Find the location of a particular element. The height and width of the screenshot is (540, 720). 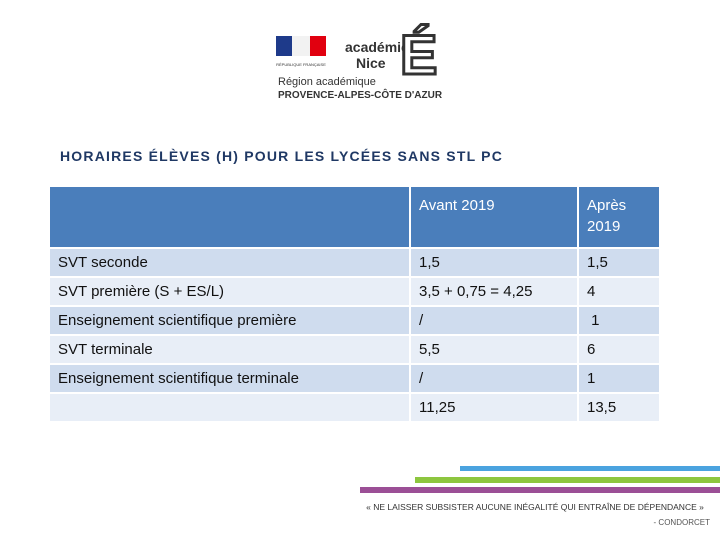

table-cell: Enseignement scientifique première is located at coordinates (230, 321).